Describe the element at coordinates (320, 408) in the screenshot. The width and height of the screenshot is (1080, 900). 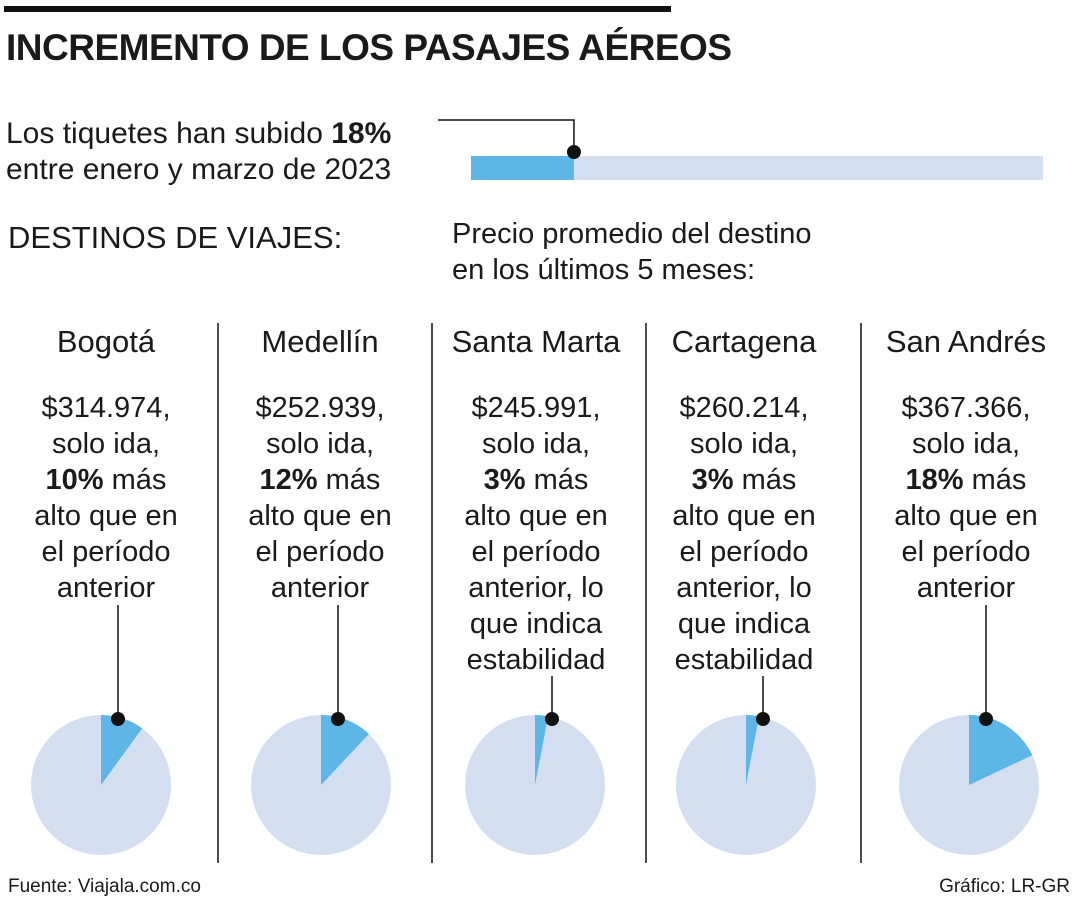
I see `price: $252.939,` at that location.